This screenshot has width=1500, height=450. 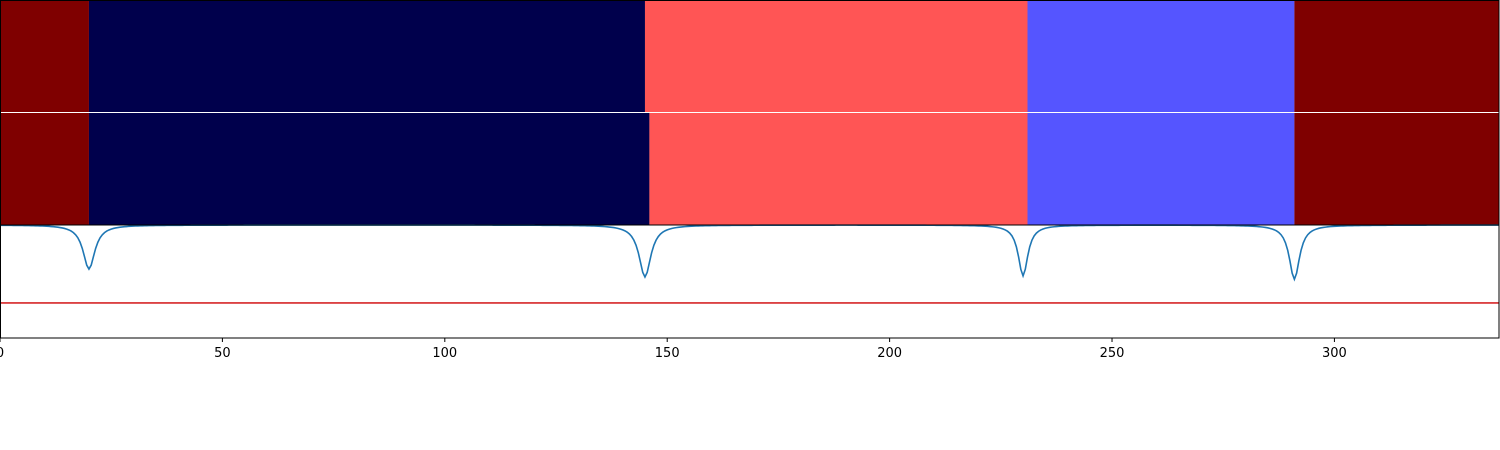 What do you see at coordinates (222, 353) in the screenshot?
I see `x-tick-label-50: 50` at bounding box center [222, 353].